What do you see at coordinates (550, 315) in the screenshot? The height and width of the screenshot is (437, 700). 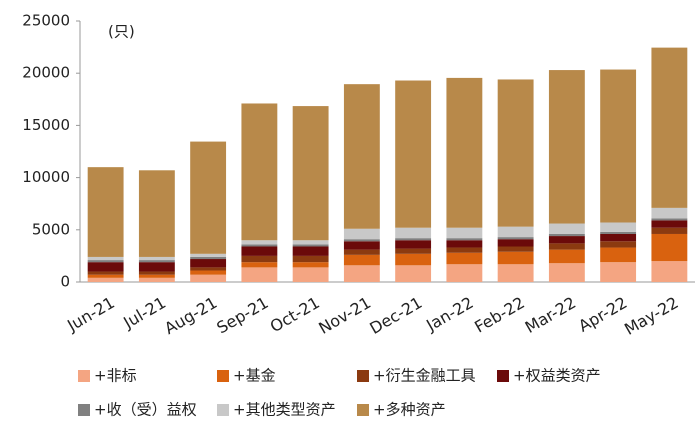 I see `x-tick-label: Mar-22` at bounding box center [550, 315].